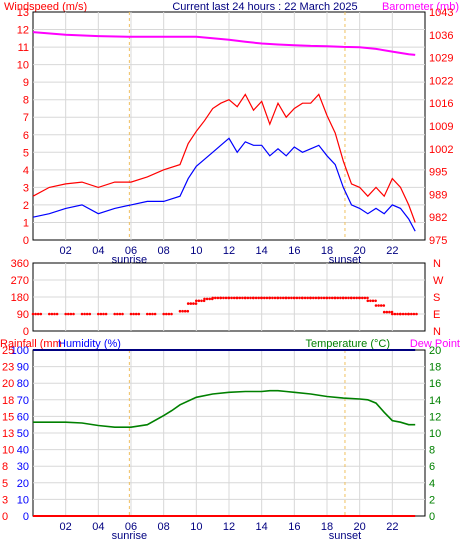 Image resolution: width=463 pixels, height=542 pixels. What do you see at coordinates (5, 517) in the screenshot?
I see `rain-tick-label: 0` at bounding box center [5, 517].